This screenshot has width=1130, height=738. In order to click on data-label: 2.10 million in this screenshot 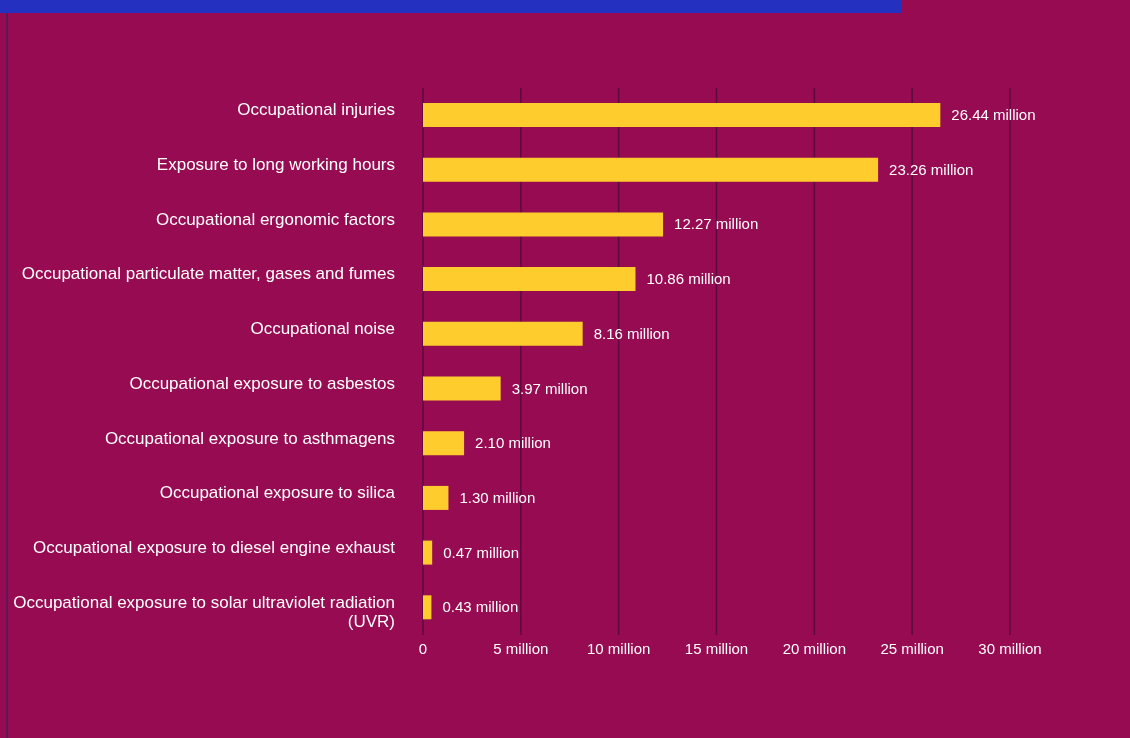, I will do `click(513, 443)`.